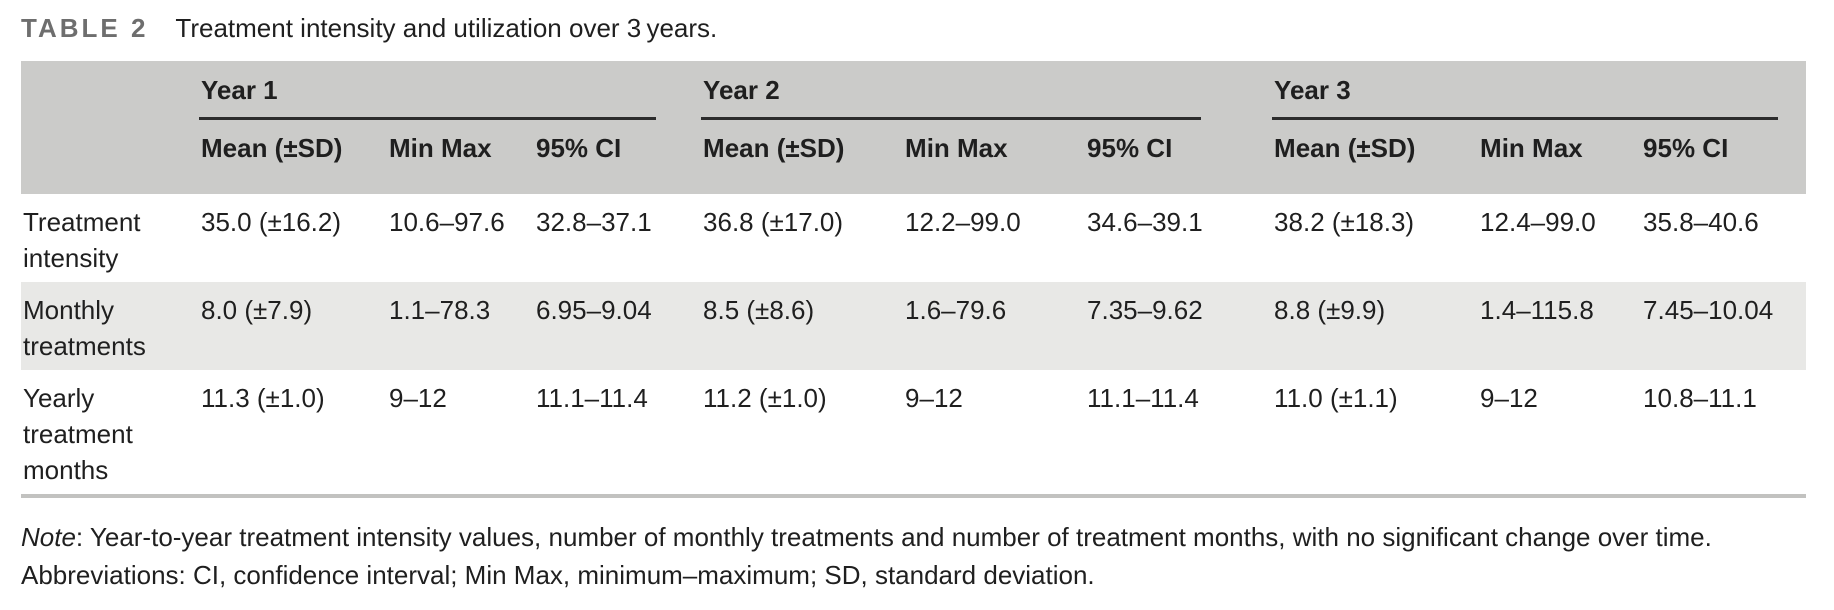 The height and width of the screenshot is (610, 1834). What do you see at coordinates (759, 310) in the screenshot?
I see `data-cell: 8.5 (±8.6)` at bounding box center [759, 310].